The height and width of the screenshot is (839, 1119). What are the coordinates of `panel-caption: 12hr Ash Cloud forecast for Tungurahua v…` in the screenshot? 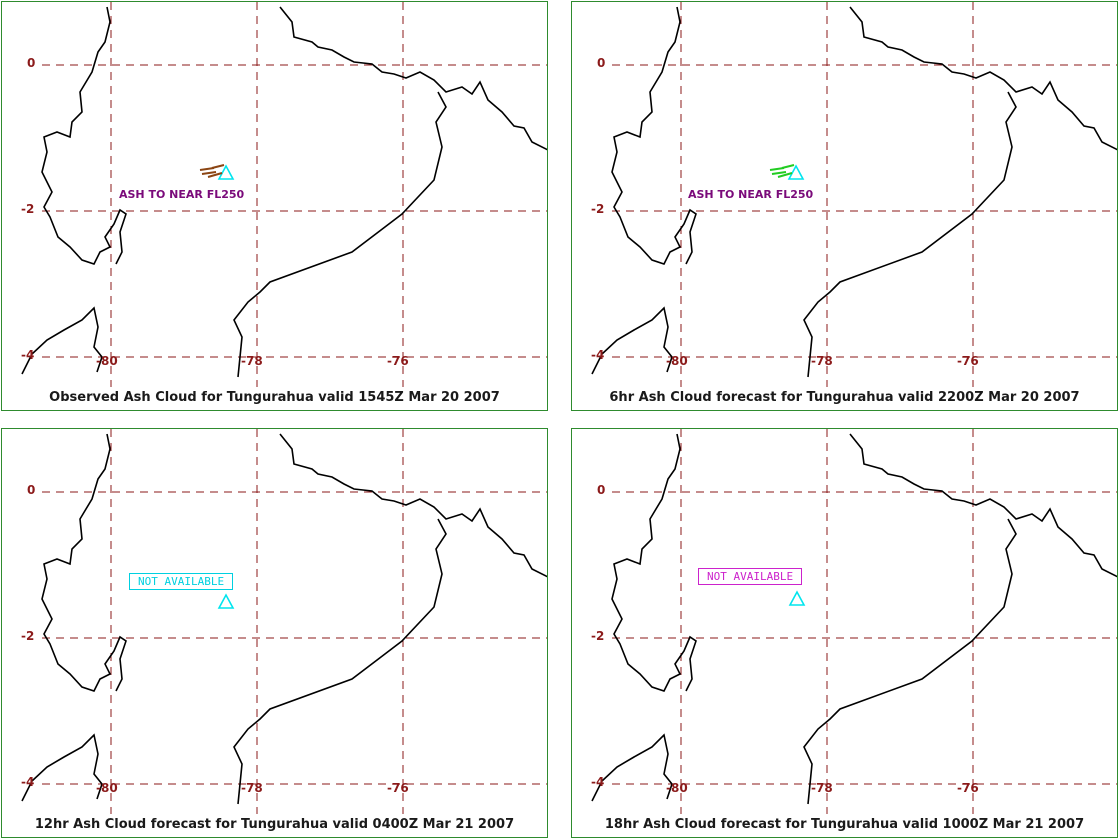 It's located at (274, 824).